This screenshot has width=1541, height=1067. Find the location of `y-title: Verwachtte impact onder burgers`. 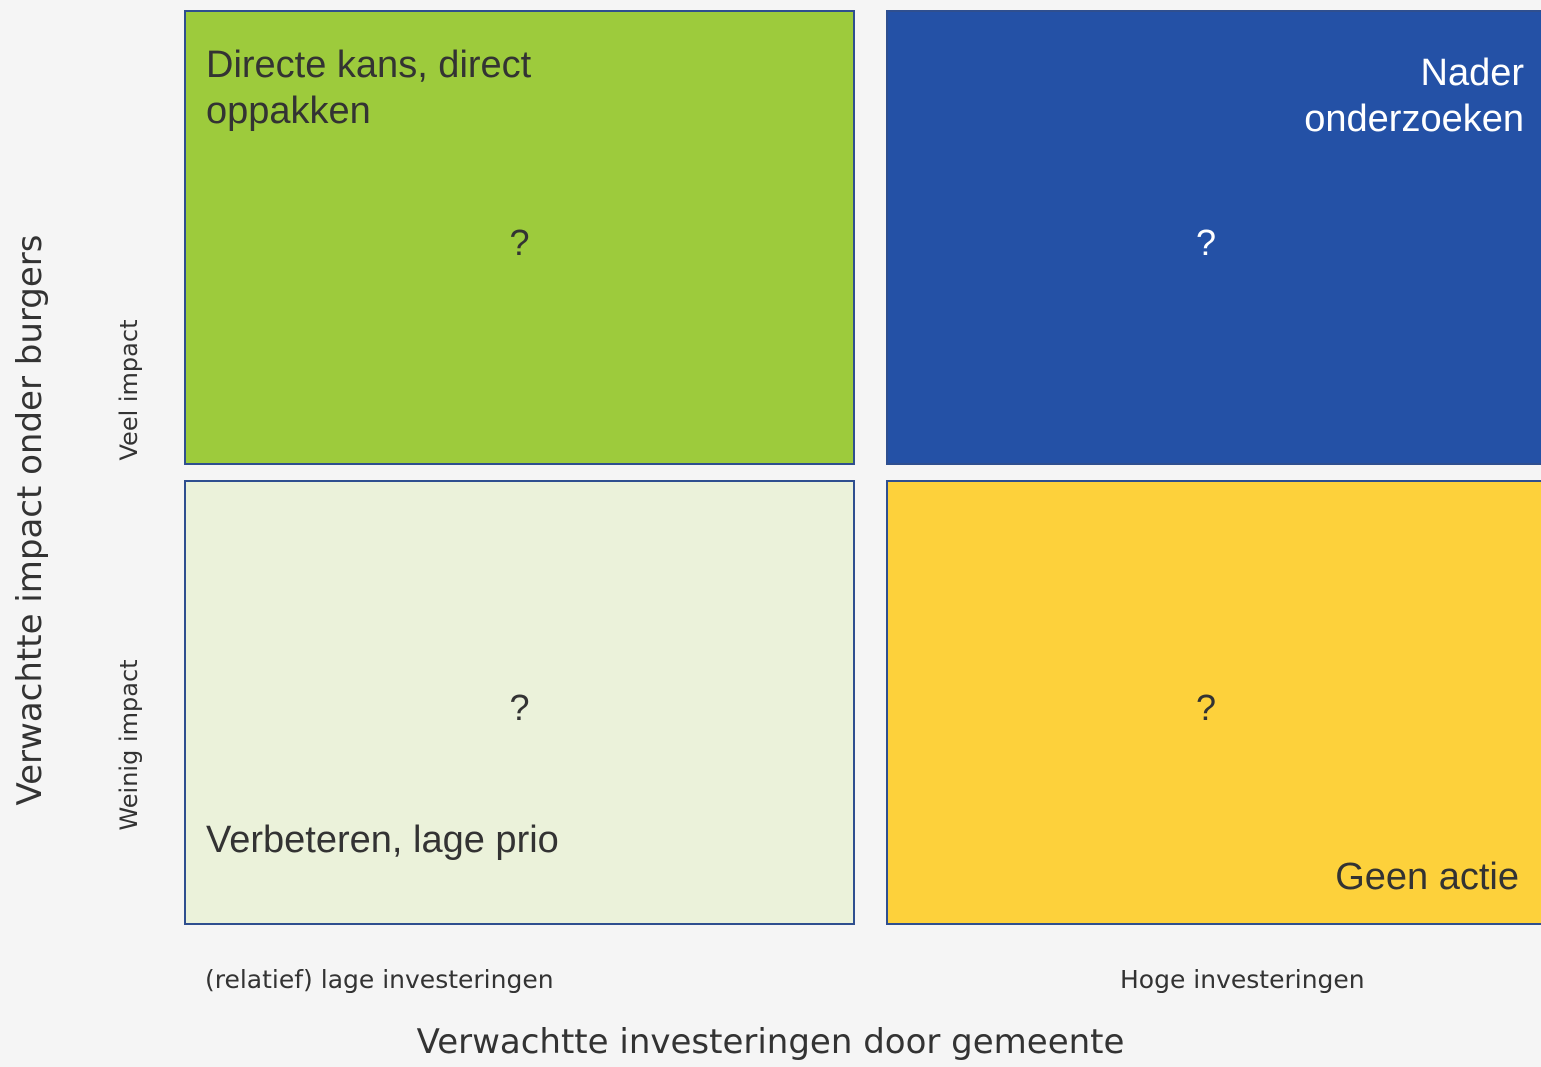

y-title: Verwachtte impact onder burgers is located at coordinates (30, 520).